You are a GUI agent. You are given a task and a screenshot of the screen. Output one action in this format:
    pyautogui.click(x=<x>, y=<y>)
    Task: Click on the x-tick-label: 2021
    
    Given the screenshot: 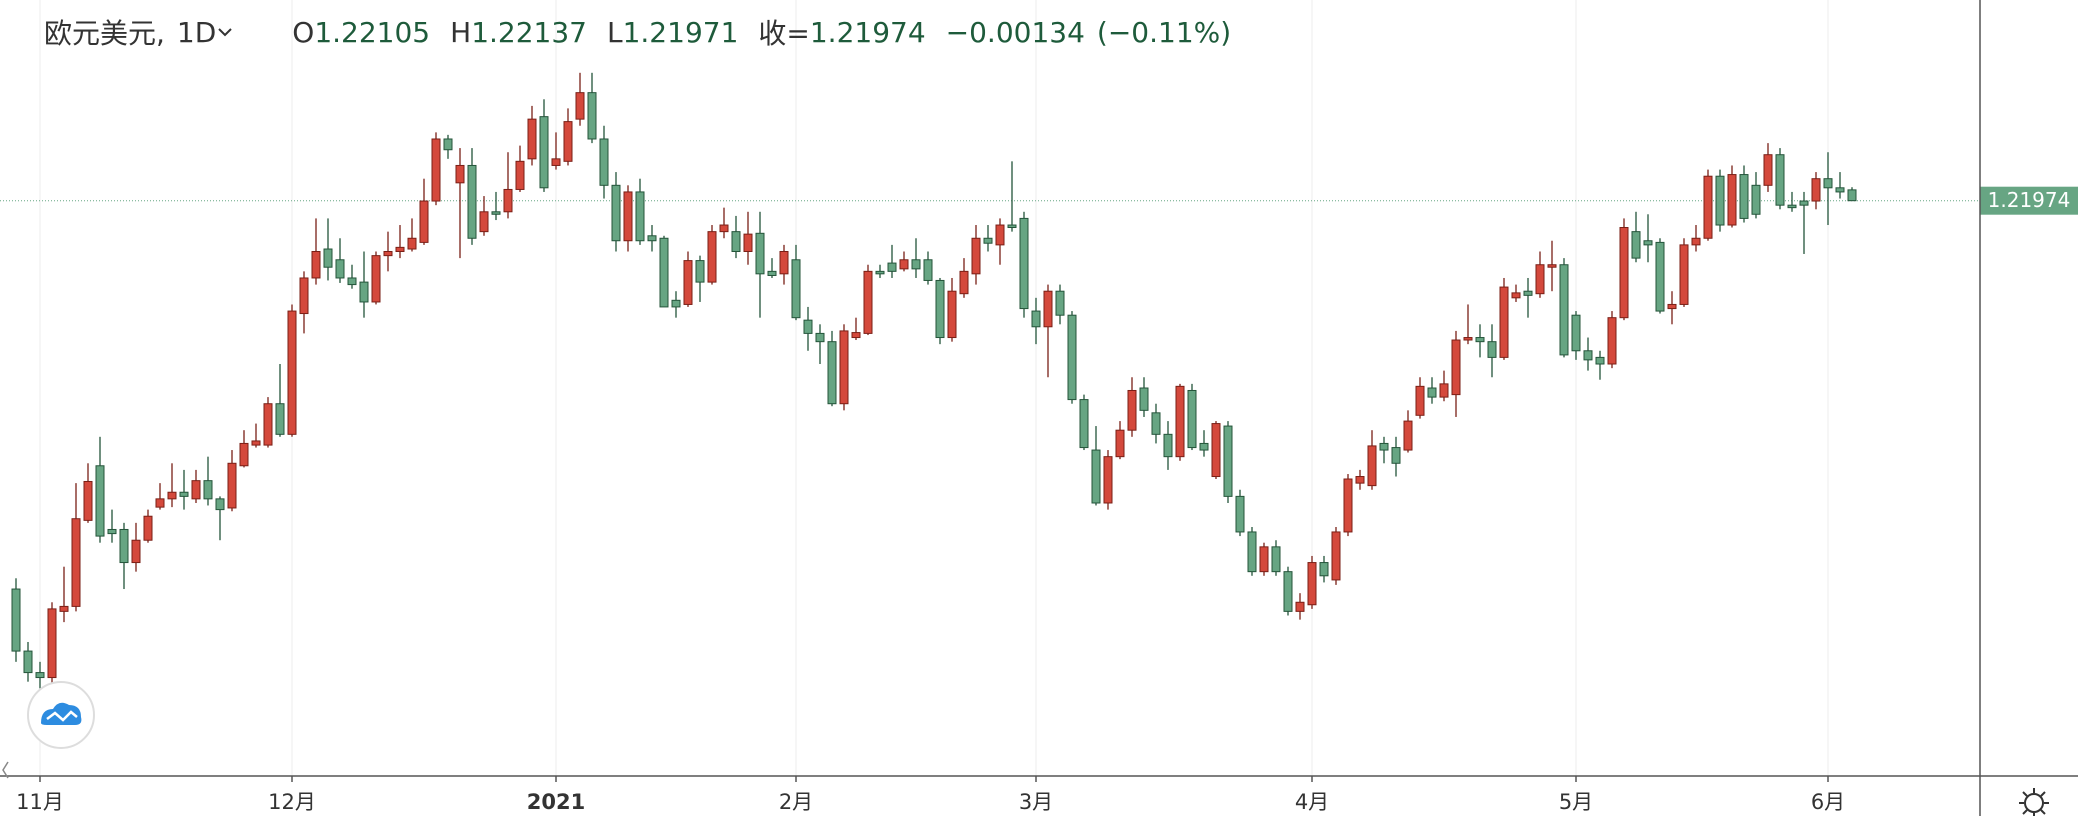 What is the action you would take?
    pyautogui.click(x=556, y=802)
    